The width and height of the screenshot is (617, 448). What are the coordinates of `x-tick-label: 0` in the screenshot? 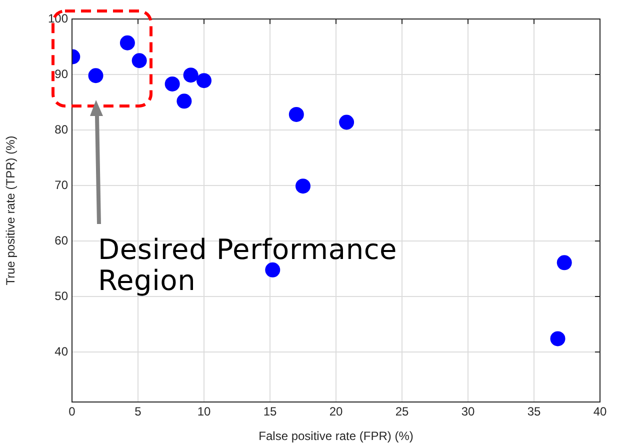 It's located at (72, 411).